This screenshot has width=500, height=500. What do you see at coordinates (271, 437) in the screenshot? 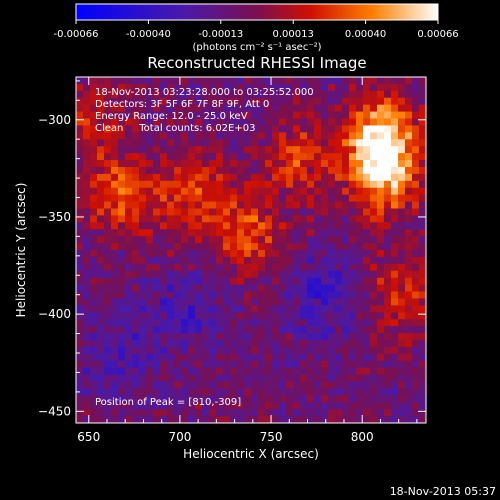
I see `x-tick-label: 750` at bounding box center [271, 437].